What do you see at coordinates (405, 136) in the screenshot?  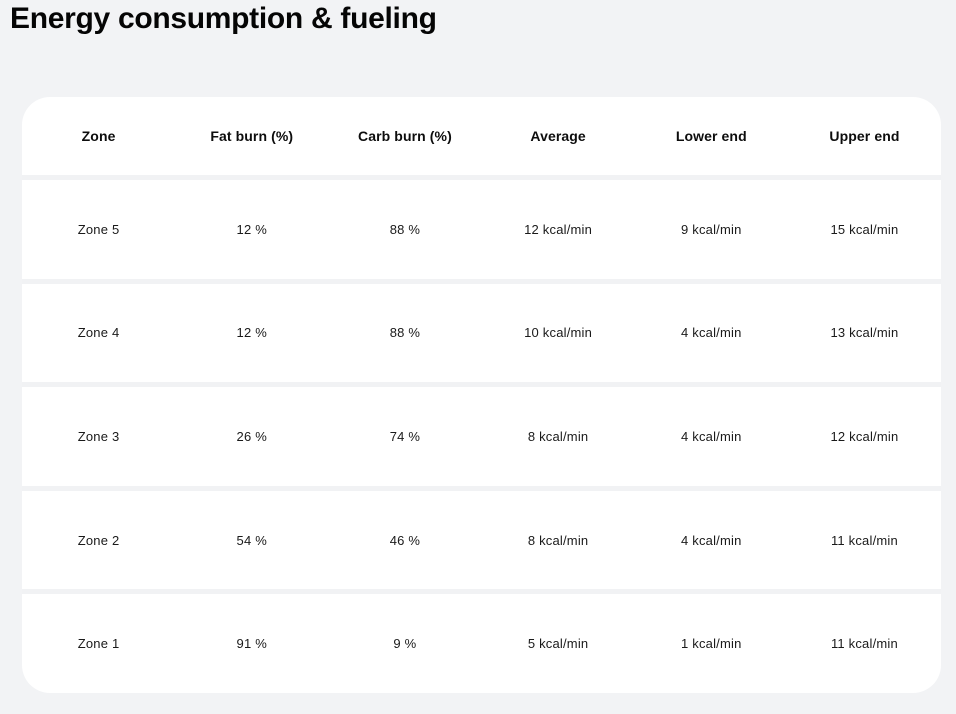 I see `column-header-carb-burn: Carb burn (%)` at bounding box center [405, 136].